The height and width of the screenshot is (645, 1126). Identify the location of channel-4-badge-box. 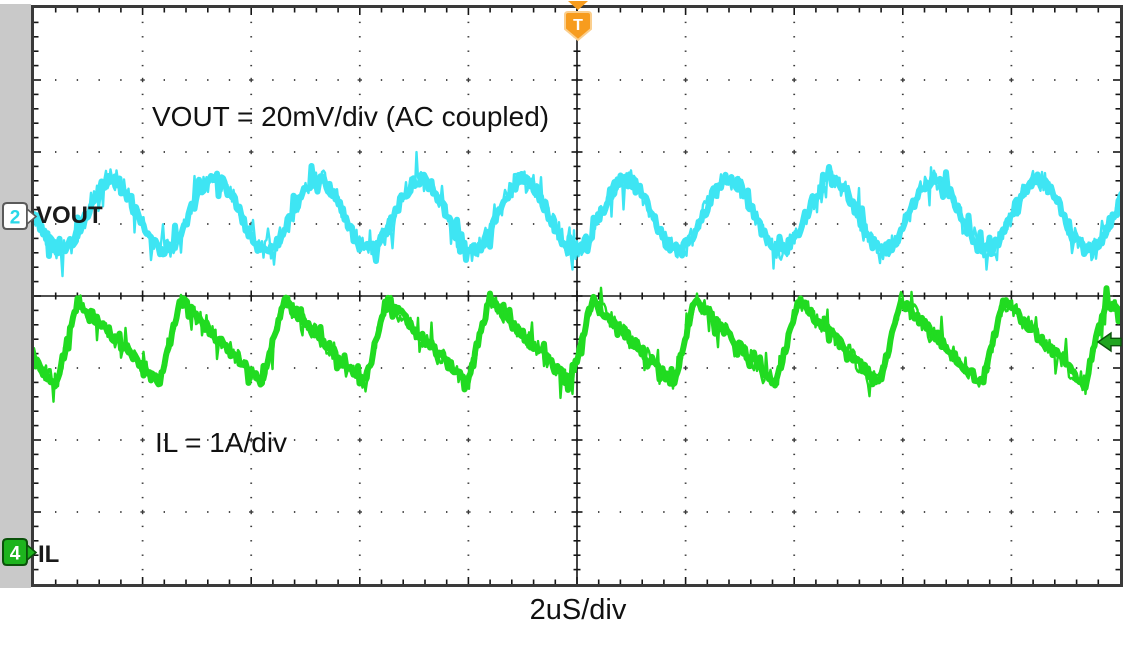
(15, 552).